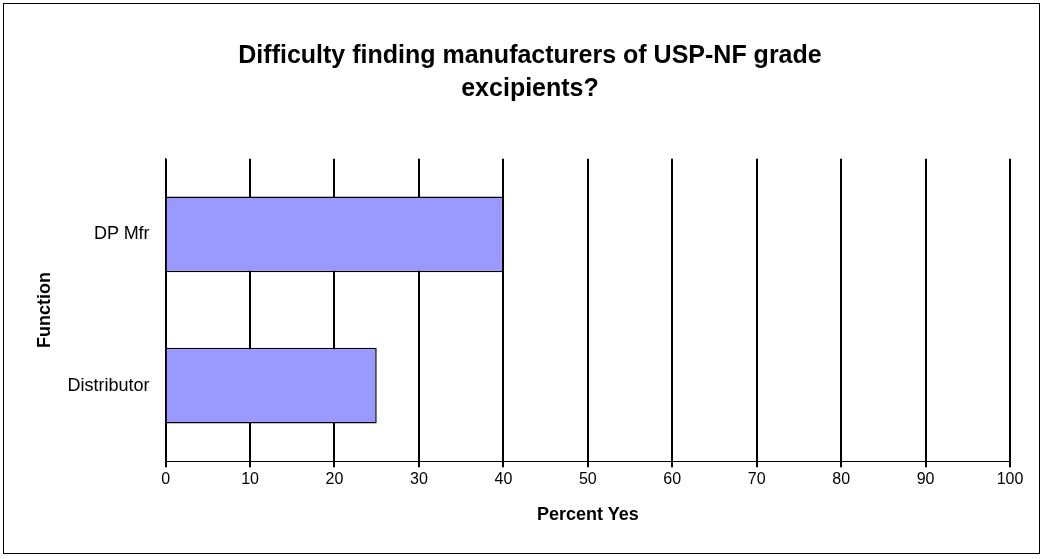  Describe the element at coordinates (419, 479) in the screenshot. I see `x-tick-label: 30` at that location.